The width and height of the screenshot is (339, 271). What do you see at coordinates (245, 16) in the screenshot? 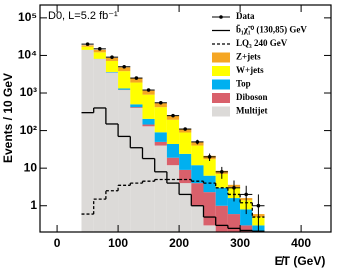
I see `legend-label: Data` at bounding box center [245, 16].